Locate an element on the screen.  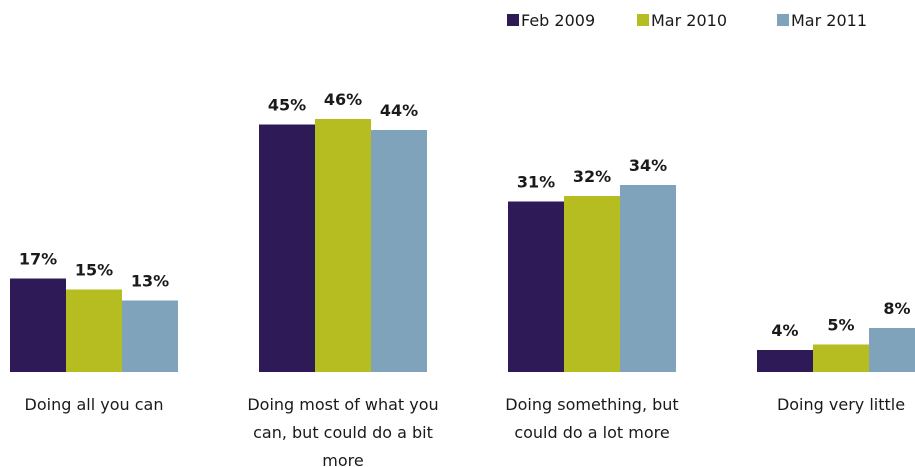
legend-label: Feb 2009 is located at coordinates (558, 20).